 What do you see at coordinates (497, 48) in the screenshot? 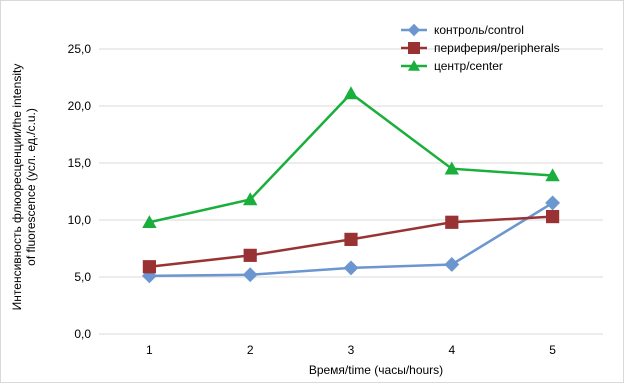
I see `legend-label: периферия/peripherals` at bounding box center [497, 48].